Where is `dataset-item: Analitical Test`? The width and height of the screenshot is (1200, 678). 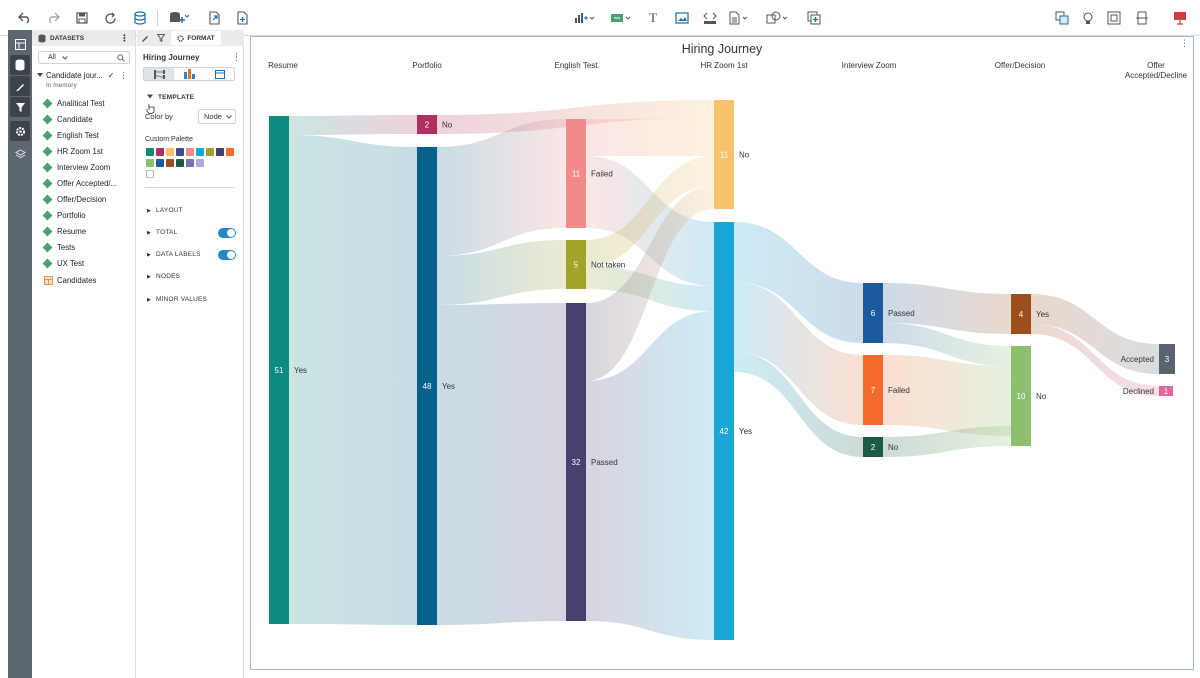 dataset-item: Analitical Test is located at coordinates (73, 103).